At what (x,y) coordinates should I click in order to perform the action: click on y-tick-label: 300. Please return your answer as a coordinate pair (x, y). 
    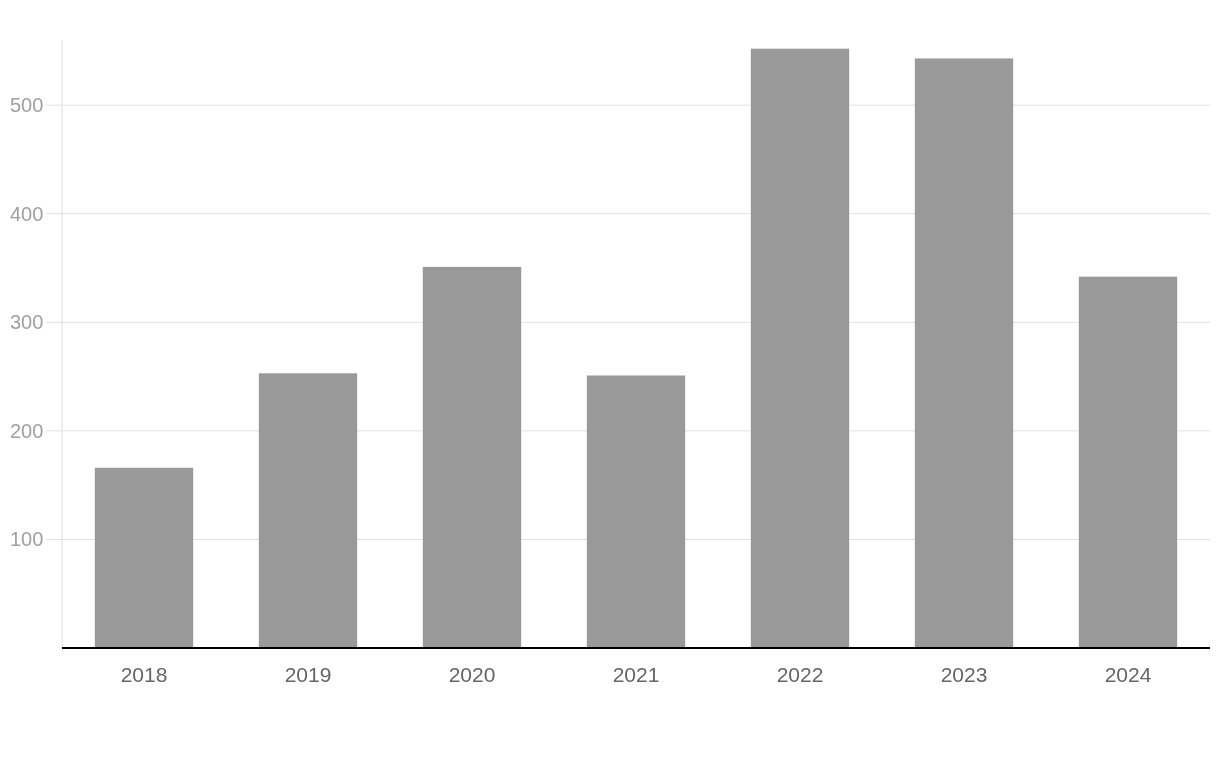
    Looking at the image, I should click on (27, 322).